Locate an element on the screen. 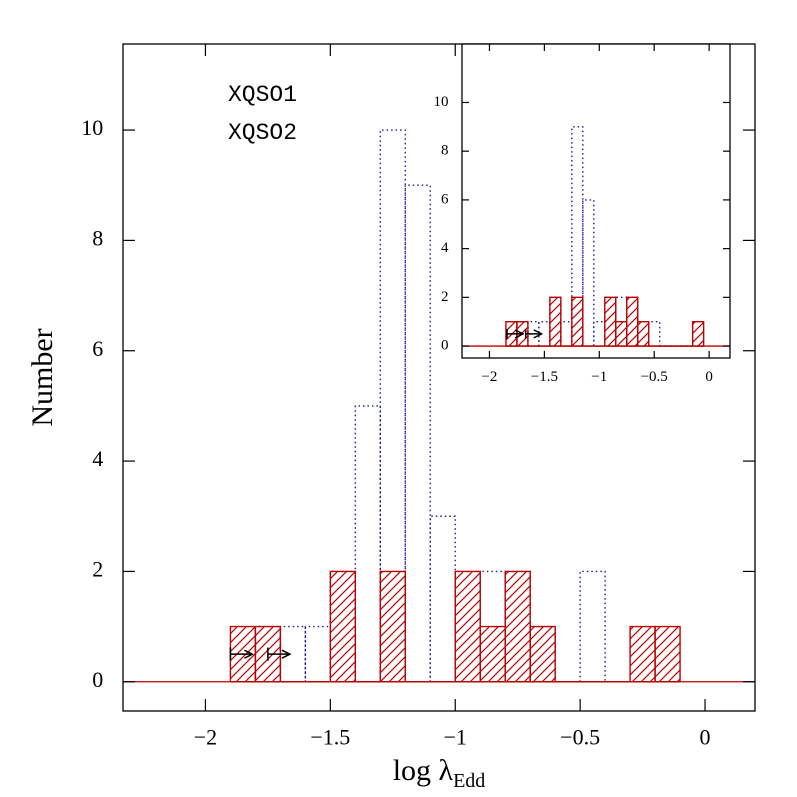  legend-entry: XQSO2 is located at coordinates (262, 133).